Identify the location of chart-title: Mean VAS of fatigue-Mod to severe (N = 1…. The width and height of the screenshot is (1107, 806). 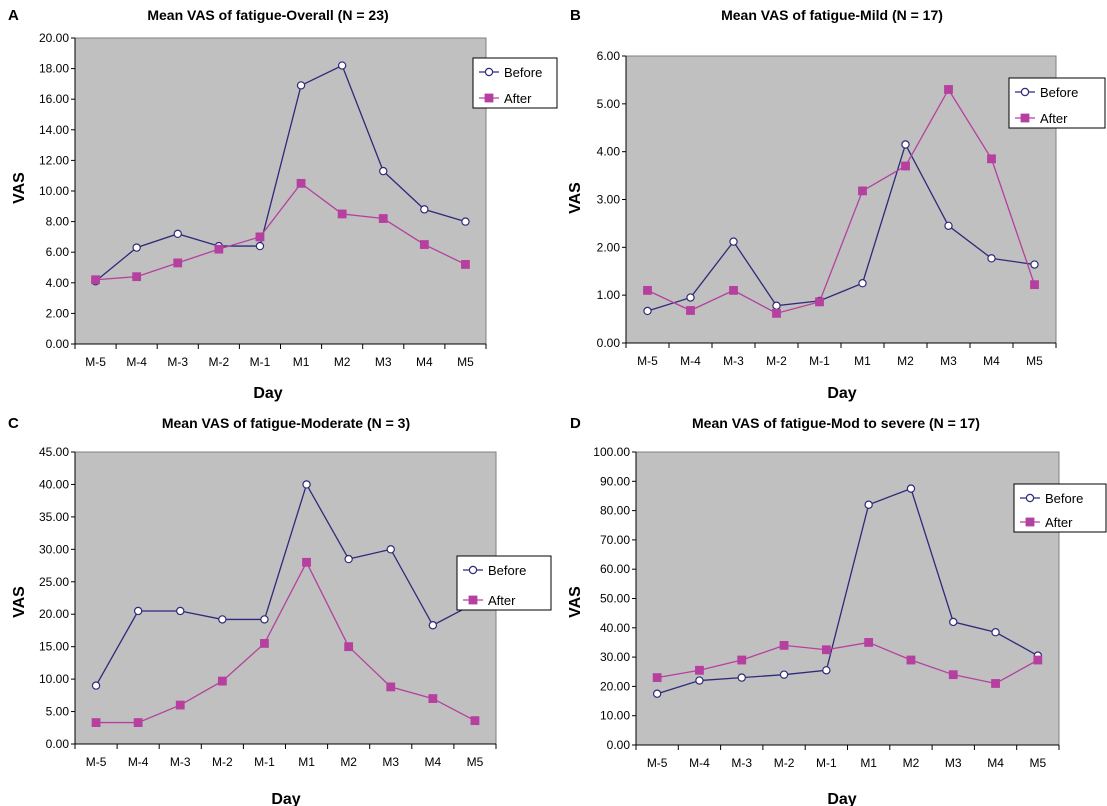
(836, 423).